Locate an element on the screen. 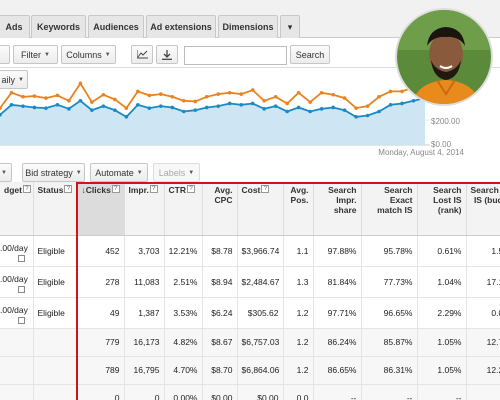 This screenshot has height=400, width=500. column-header-search-exact-match-is: Search Exact match IS is located at coordinates (389, 209).